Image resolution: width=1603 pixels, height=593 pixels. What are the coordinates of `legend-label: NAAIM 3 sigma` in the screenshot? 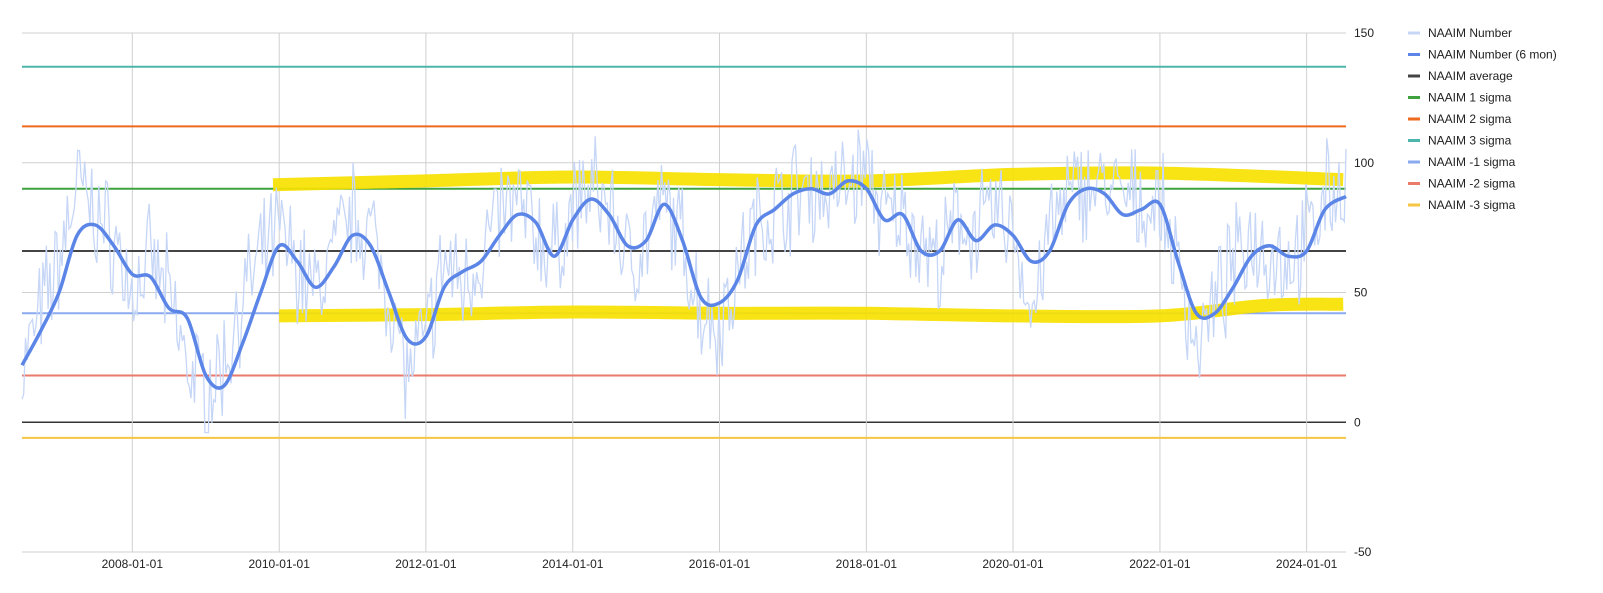 It's located at (1470, 141).